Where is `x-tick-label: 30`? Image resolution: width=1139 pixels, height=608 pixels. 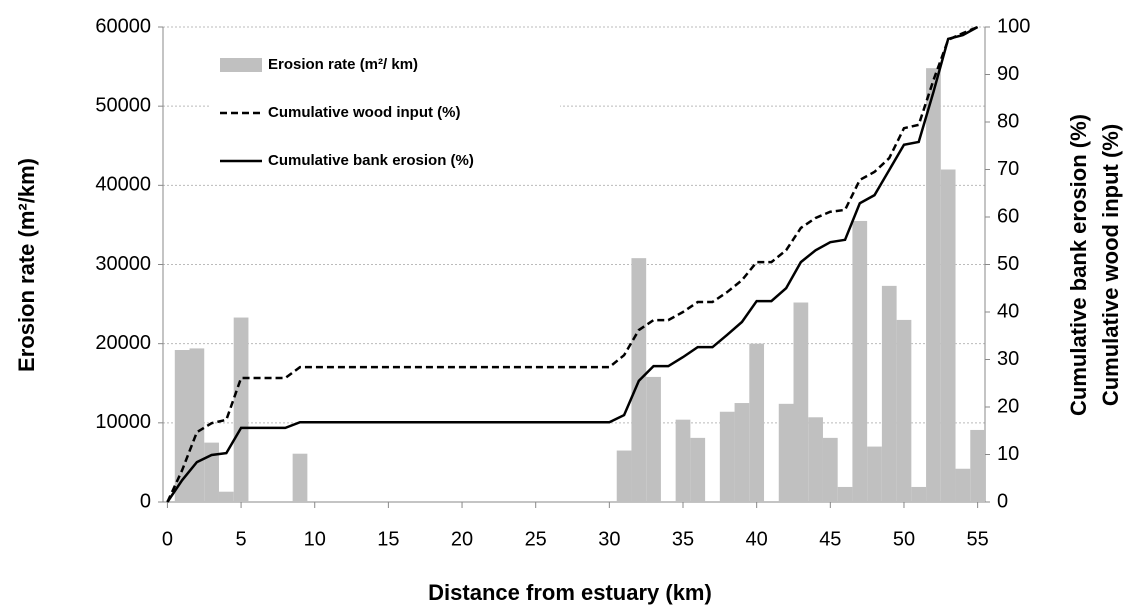
x-tick-label: 30 is located at coordinates (609, 539).